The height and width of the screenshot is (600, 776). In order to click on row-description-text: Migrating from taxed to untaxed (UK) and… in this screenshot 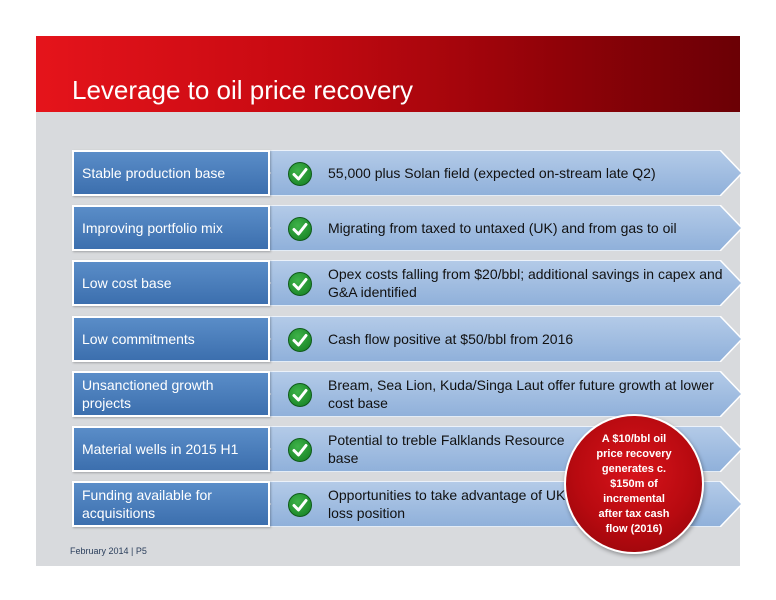, I will do `click(502, 228)`.